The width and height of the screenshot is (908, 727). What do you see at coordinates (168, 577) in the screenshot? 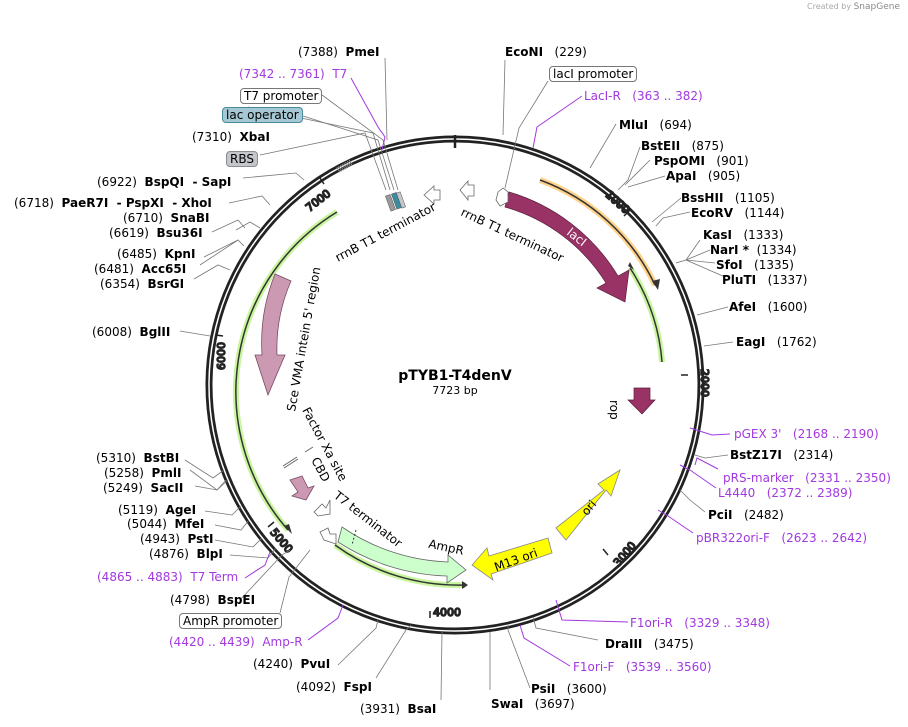
I see `primer-t7-term: (4865 .. 4883) T7 Term` at bounding box center [168, 577].